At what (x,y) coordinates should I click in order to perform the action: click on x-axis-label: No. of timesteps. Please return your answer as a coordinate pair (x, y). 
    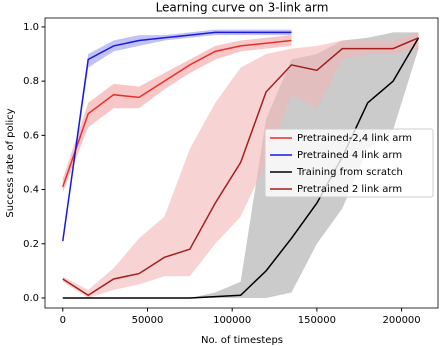
    Looking at the image, I should click on (242, 340).